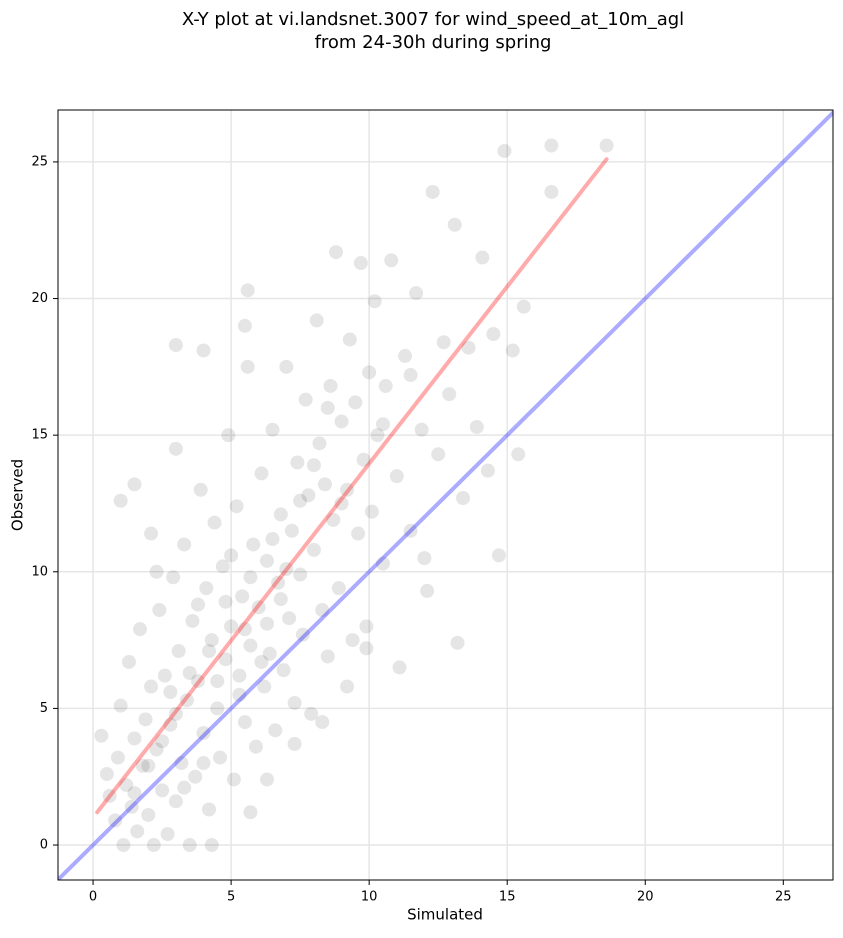 This screenshot has width=843, height=938. What do you see at coordinates (39, 435) in the screenshot?
I see `y-tick-label: 15` at bounding box center [39, 435].